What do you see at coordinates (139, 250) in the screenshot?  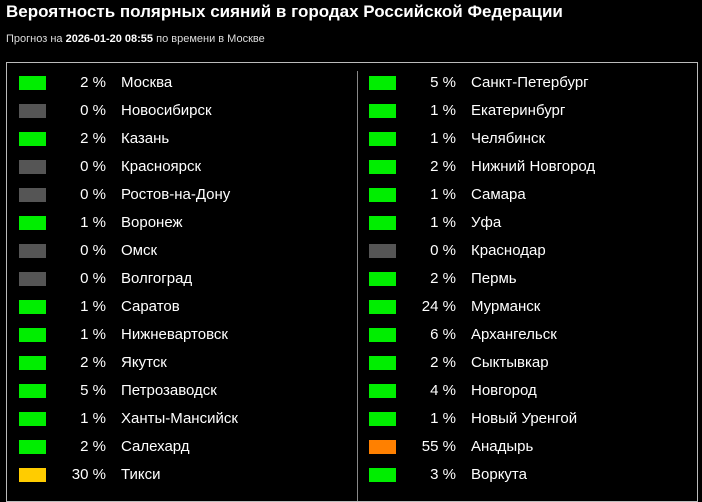 I see `city-name: Омск` at bounding box center [139, 250].